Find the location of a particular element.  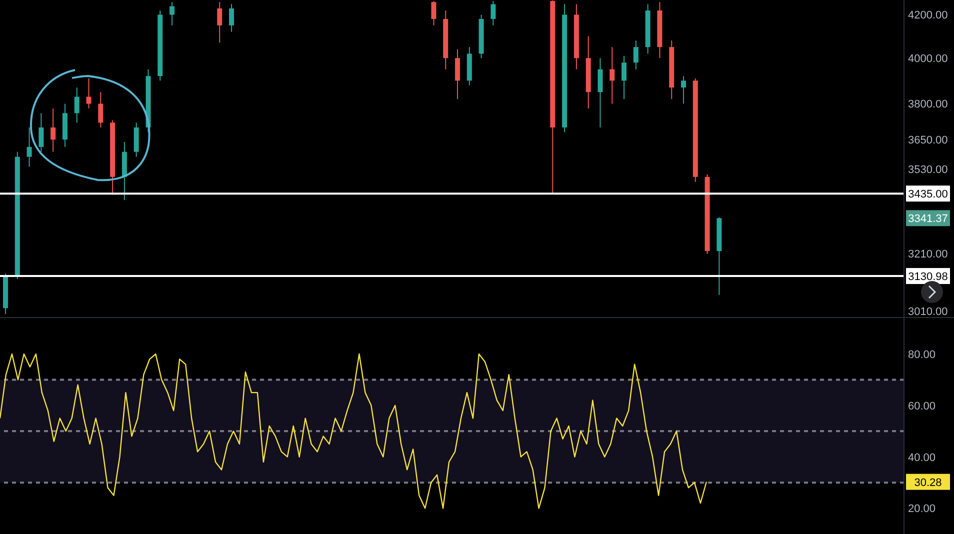

y-tick-label: 3010.00 is located at coordinates (928, 312).